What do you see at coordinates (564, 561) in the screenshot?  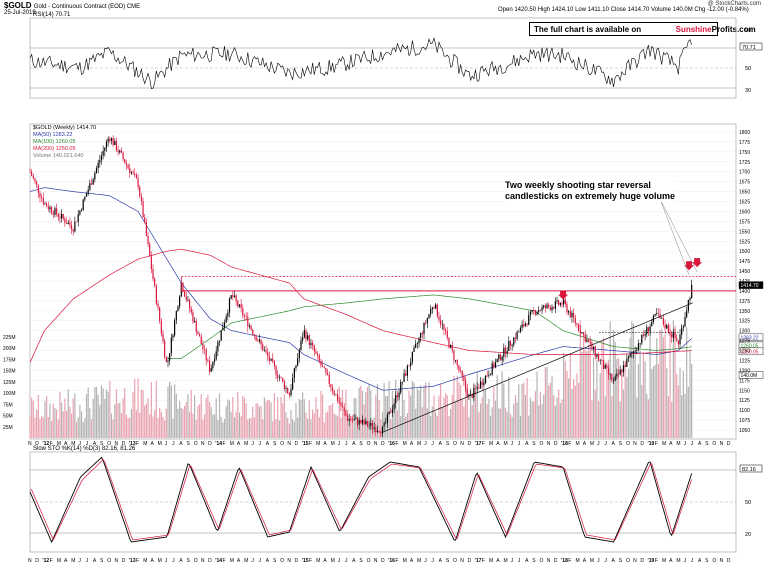 I see `x-axis-label: '18` at bounding box center [564, 561].